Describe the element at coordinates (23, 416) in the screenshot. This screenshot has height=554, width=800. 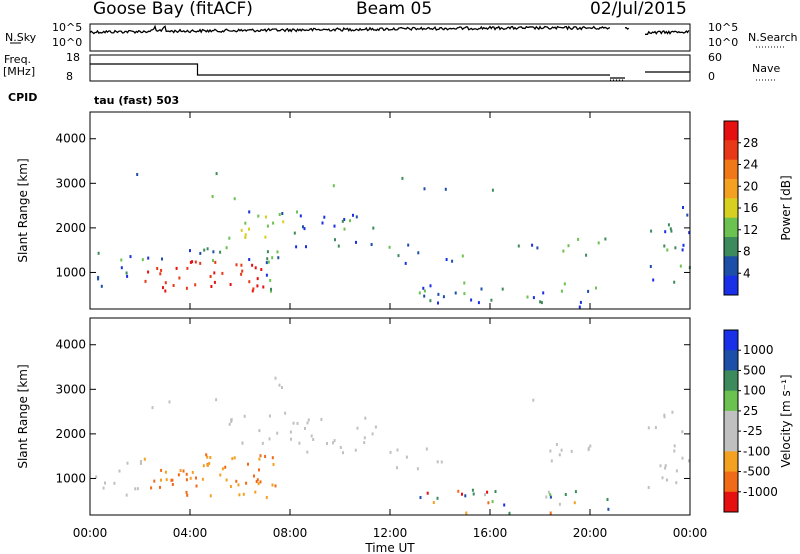
I see `velocity-y-axis-label: Slant Range [km]` at that location.